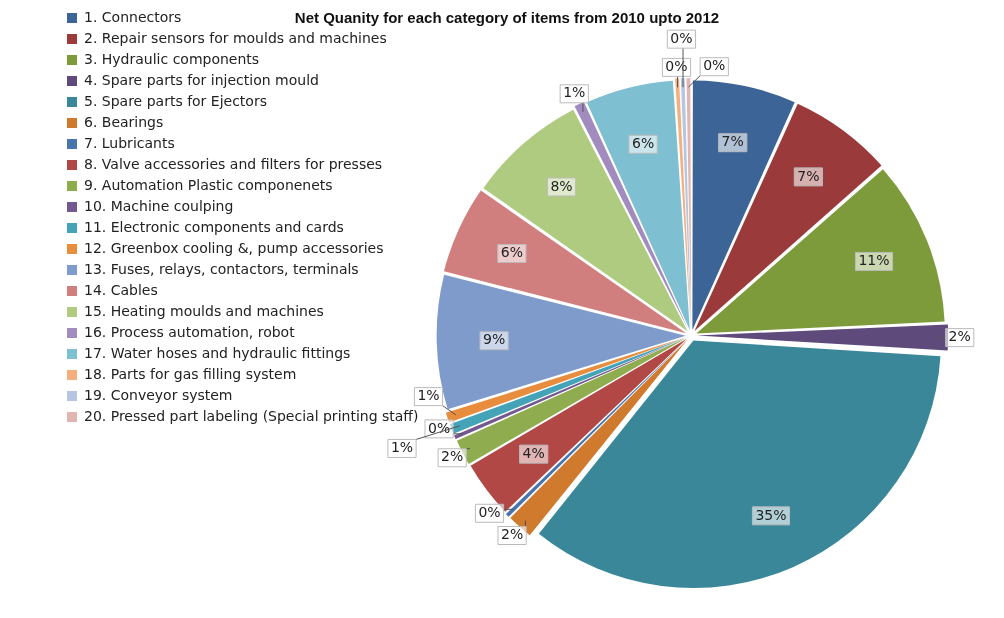 The width and height of the screenshot is (1004, 618). I want to click on legend-label: 16. Process automation, robot, so click(190, 331).